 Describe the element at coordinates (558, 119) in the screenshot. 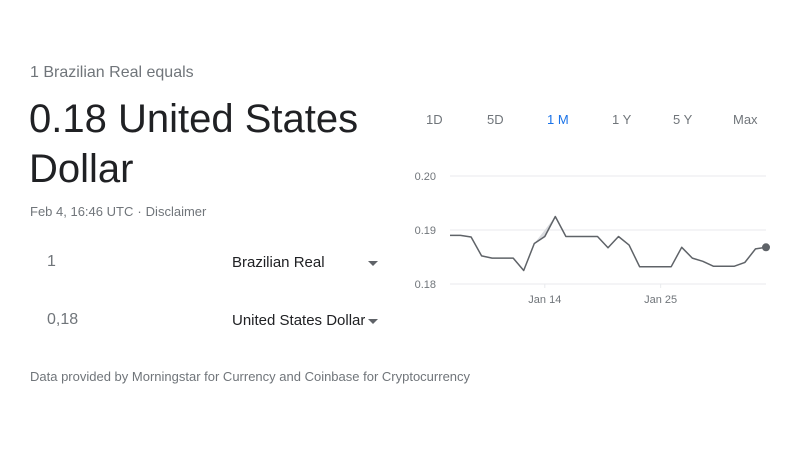

I see `tab-1m: 1 M` at that location.